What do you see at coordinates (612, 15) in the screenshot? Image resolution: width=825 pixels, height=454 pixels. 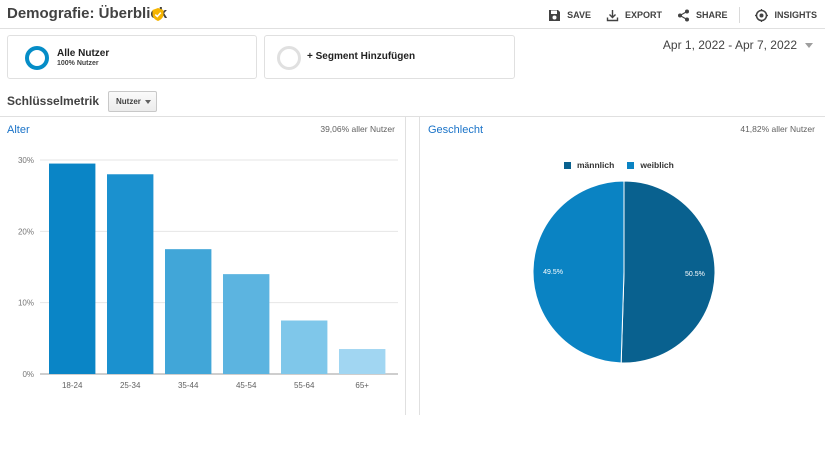 I see `export-icon` at bounding box center [612, 15].